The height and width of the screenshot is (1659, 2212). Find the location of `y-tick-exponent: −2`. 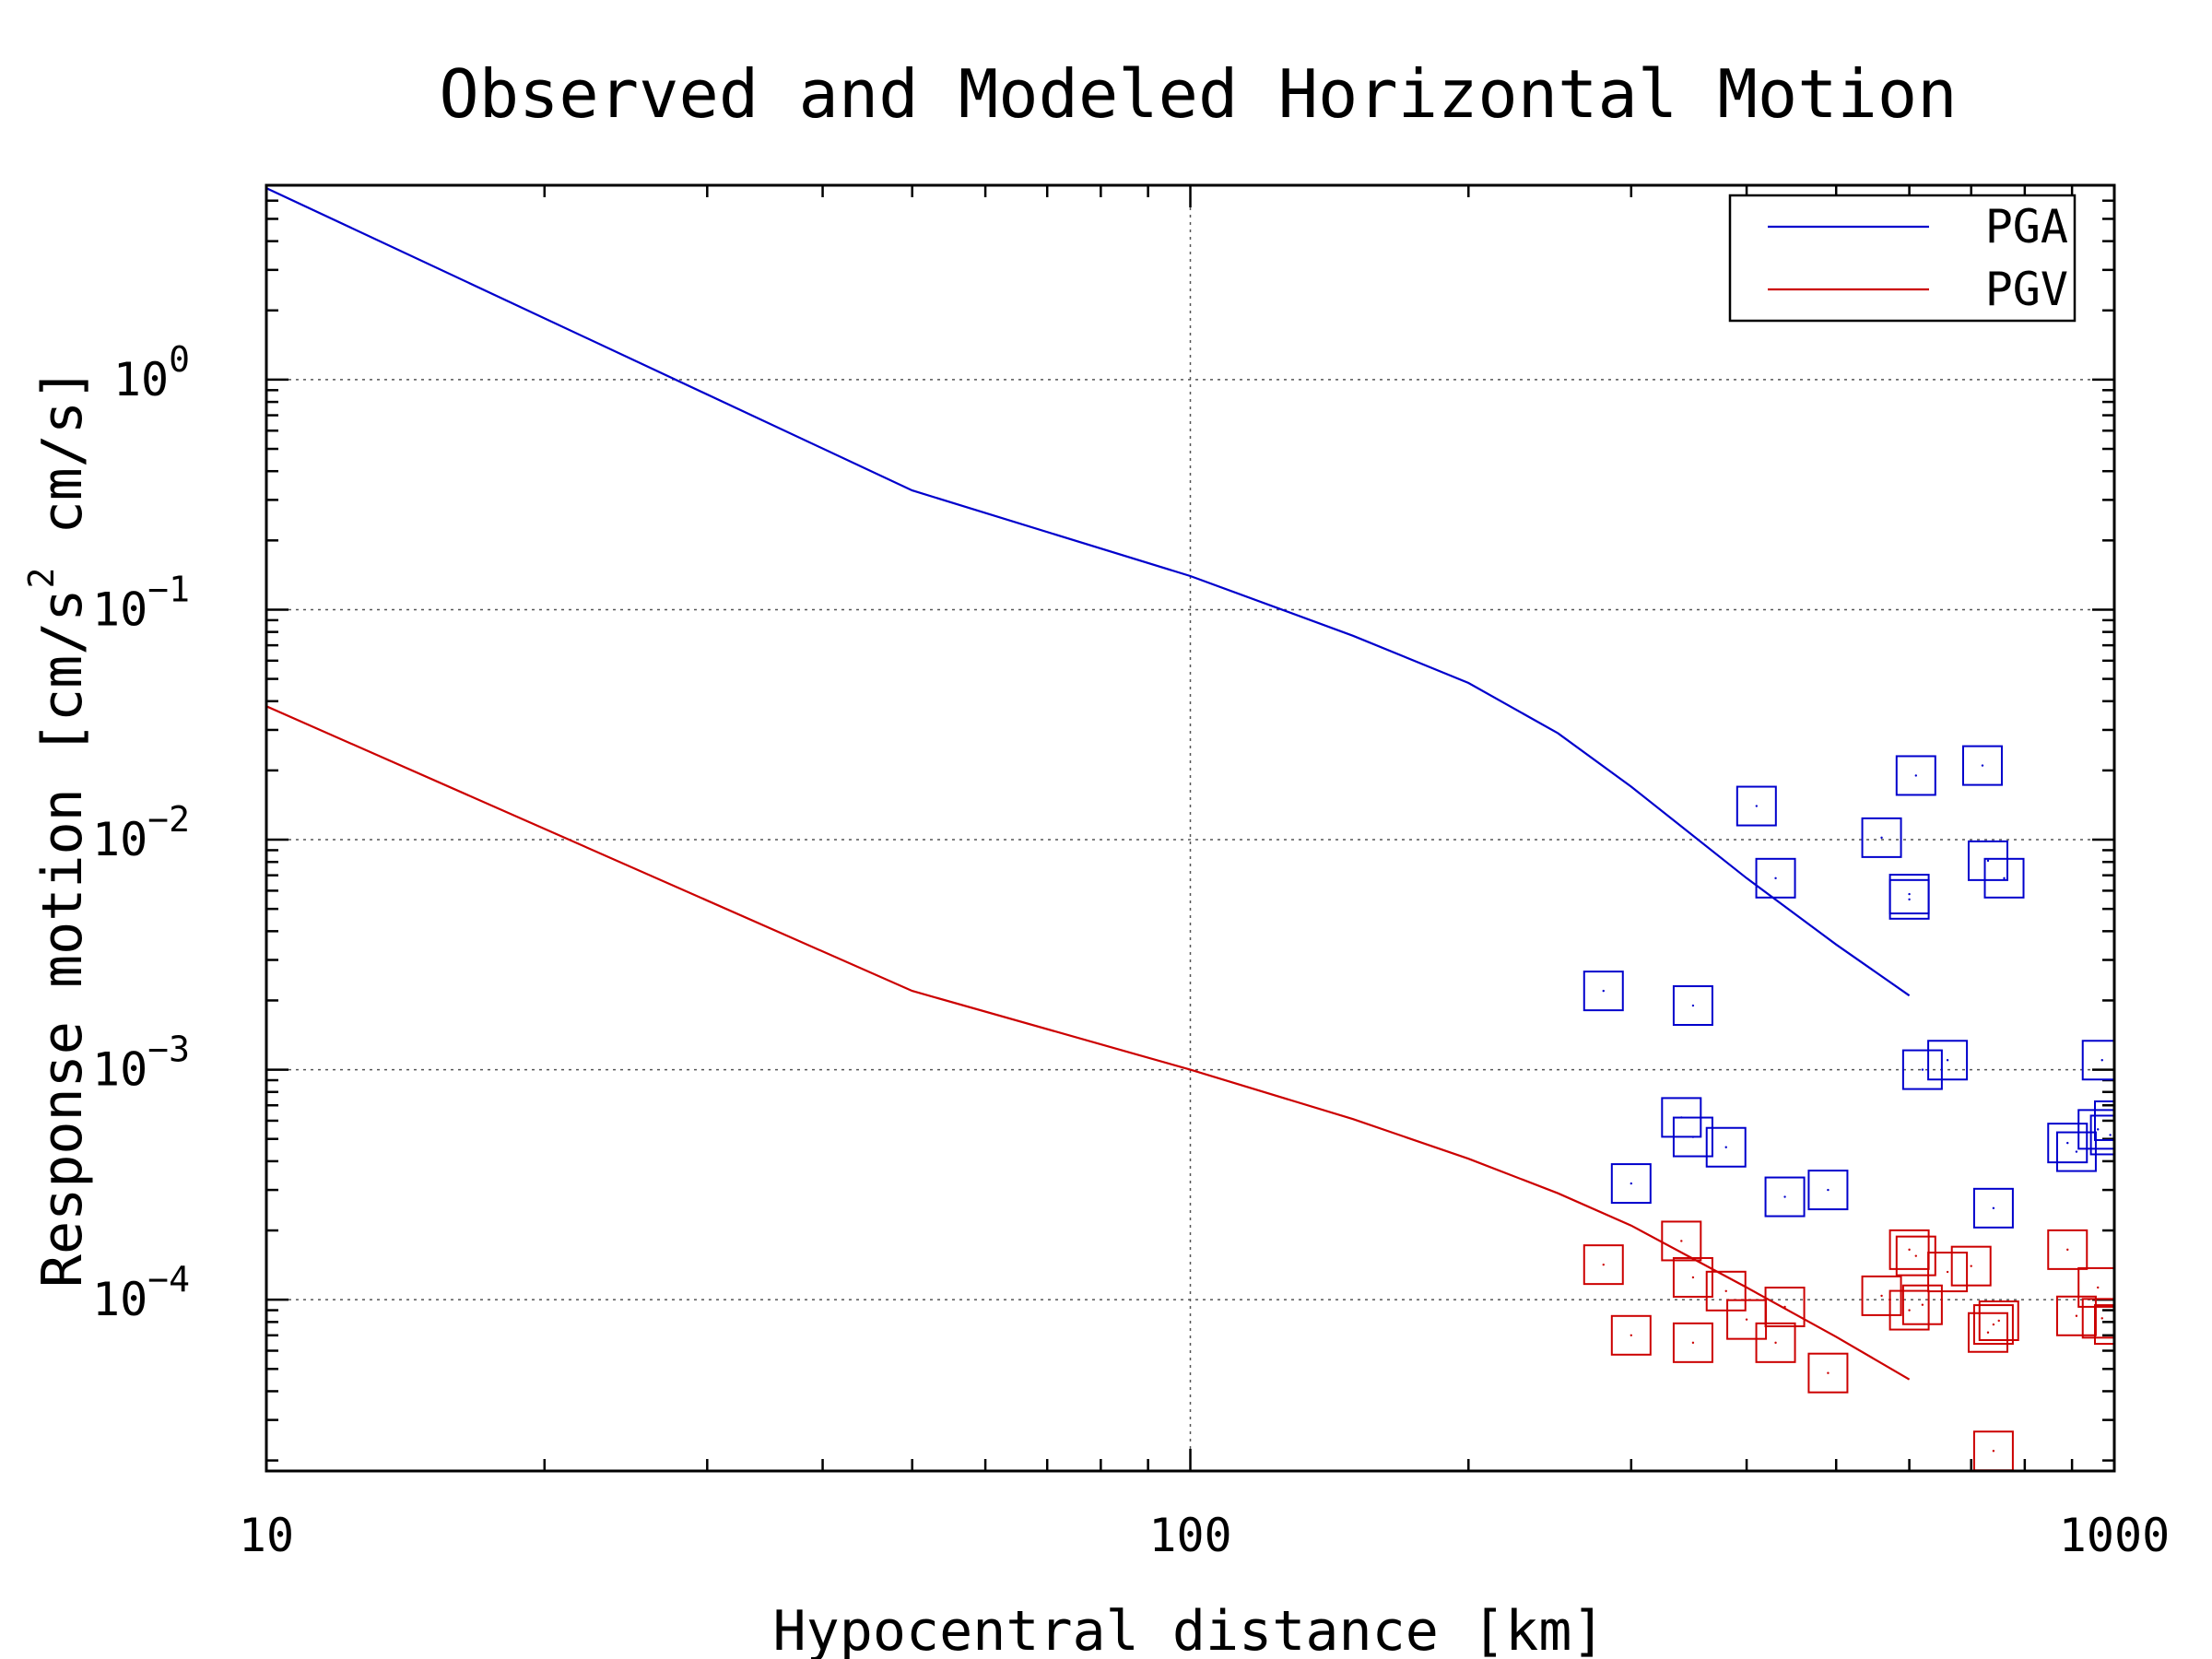

y-tick-exponent: −2 is located at coordinates (168, 819).